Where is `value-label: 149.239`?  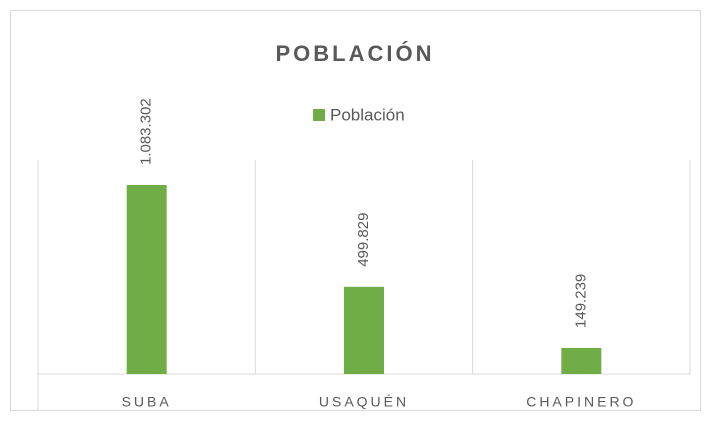
value-label: 149.239 is located at coordinates (580, 301).